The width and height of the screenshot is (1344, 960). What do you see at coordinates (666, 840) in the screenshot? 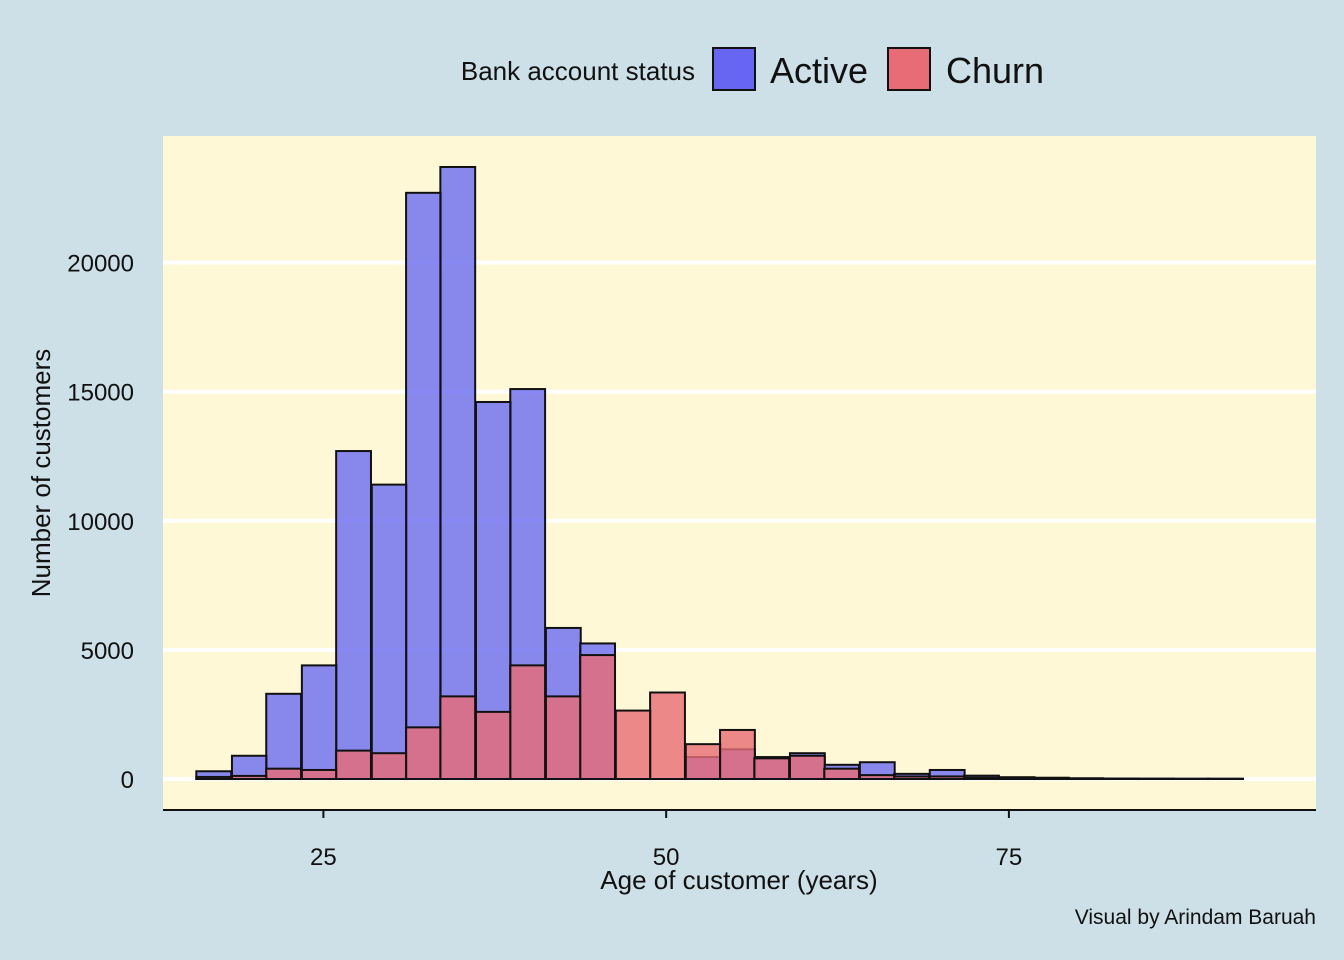
I see `x-axis-ticks: 25 50 75` at bounding box center [666, 840].